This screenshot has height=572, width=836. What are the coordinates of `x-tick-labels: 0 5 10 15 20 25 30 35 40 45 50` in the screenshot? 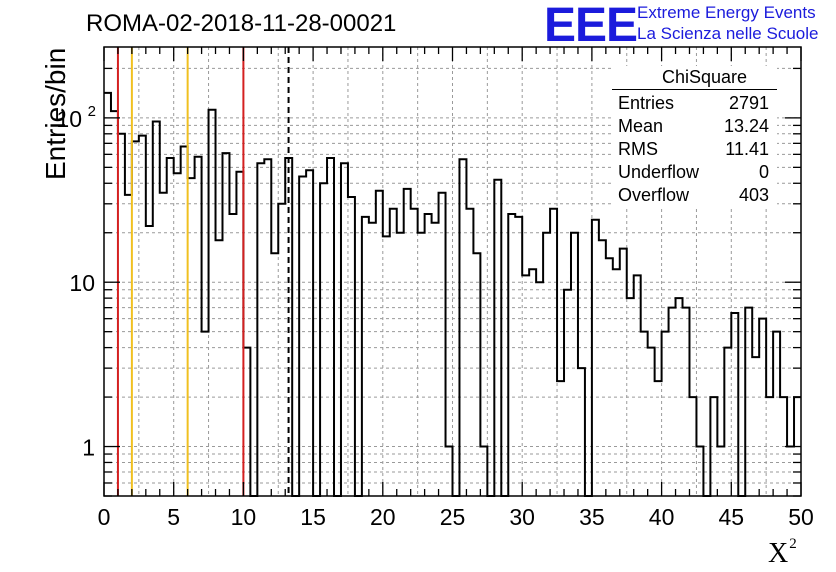 It's located at (456, 517).